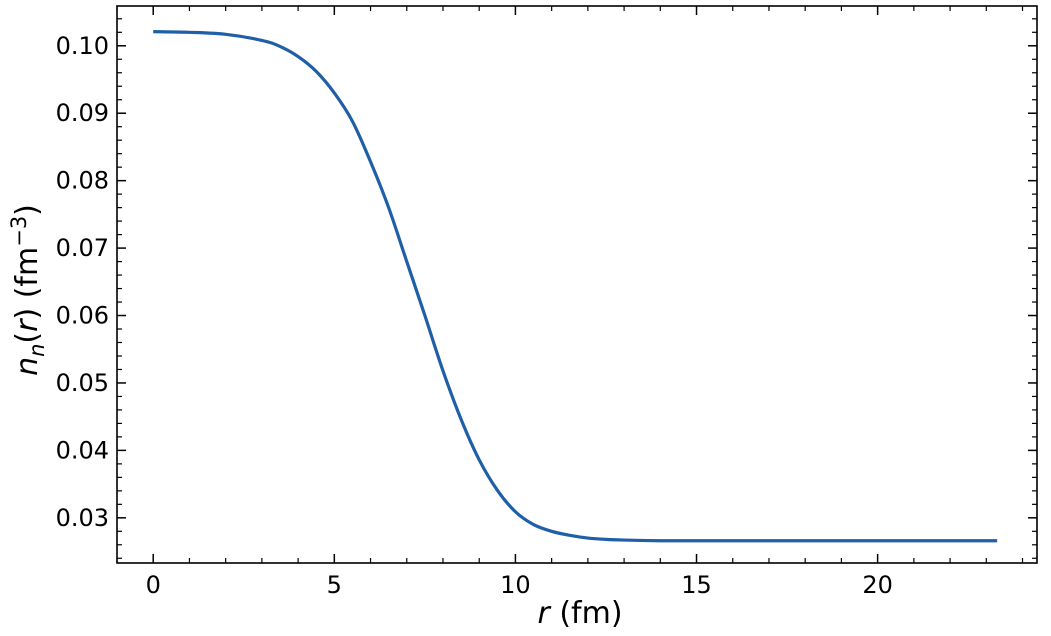 The height and width of the screenshot is (636, 1051). What do you see at coordinates (334, 585) in the screenshot?
I see `x-tick-label: 5` at bounding box center [334, 585].